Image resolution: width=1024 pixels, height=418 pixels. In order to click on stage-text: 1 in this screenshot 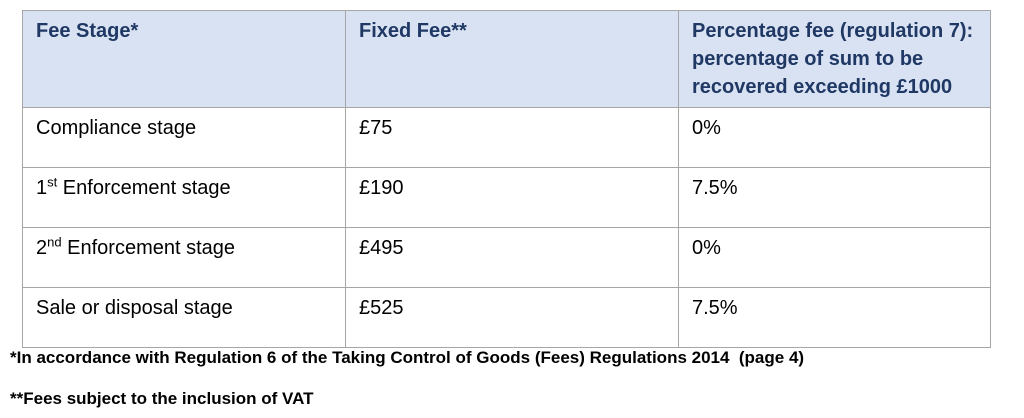, I will do `click(42, 188)`.